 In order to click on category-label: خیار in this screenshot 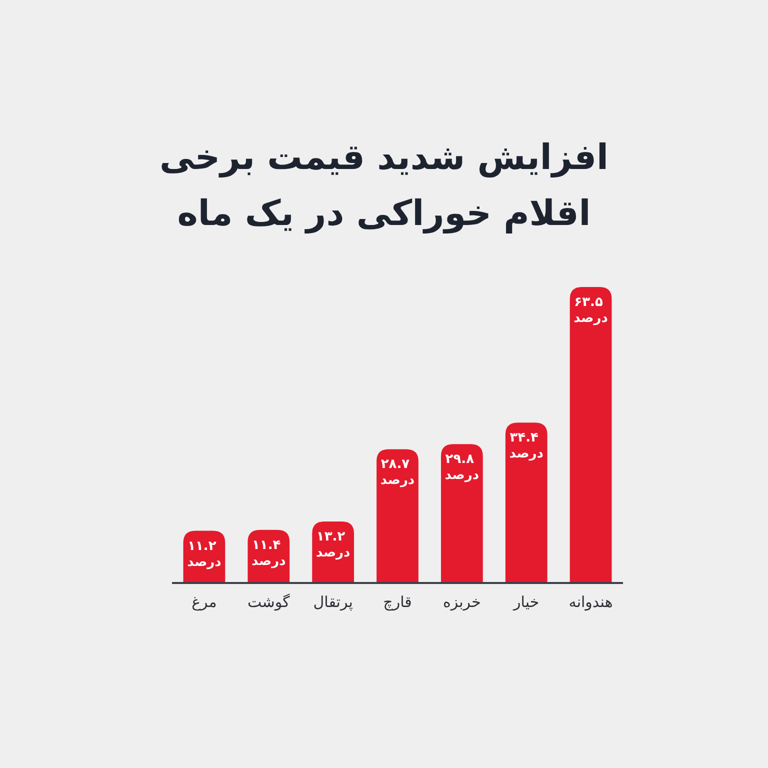, I will do `click(527, 602)`.